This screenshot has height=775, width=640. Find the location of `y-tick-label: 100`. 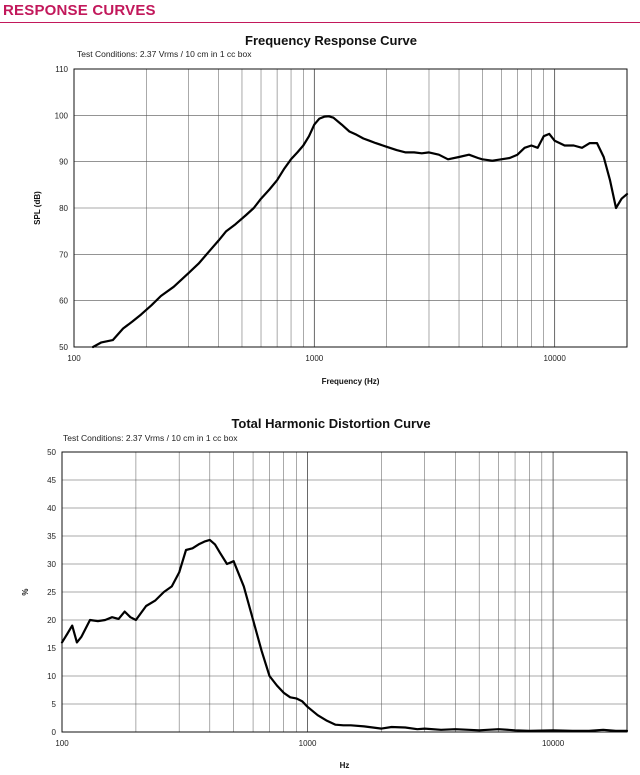

y-tick-label: 100 is located at coordinates (62, 115).